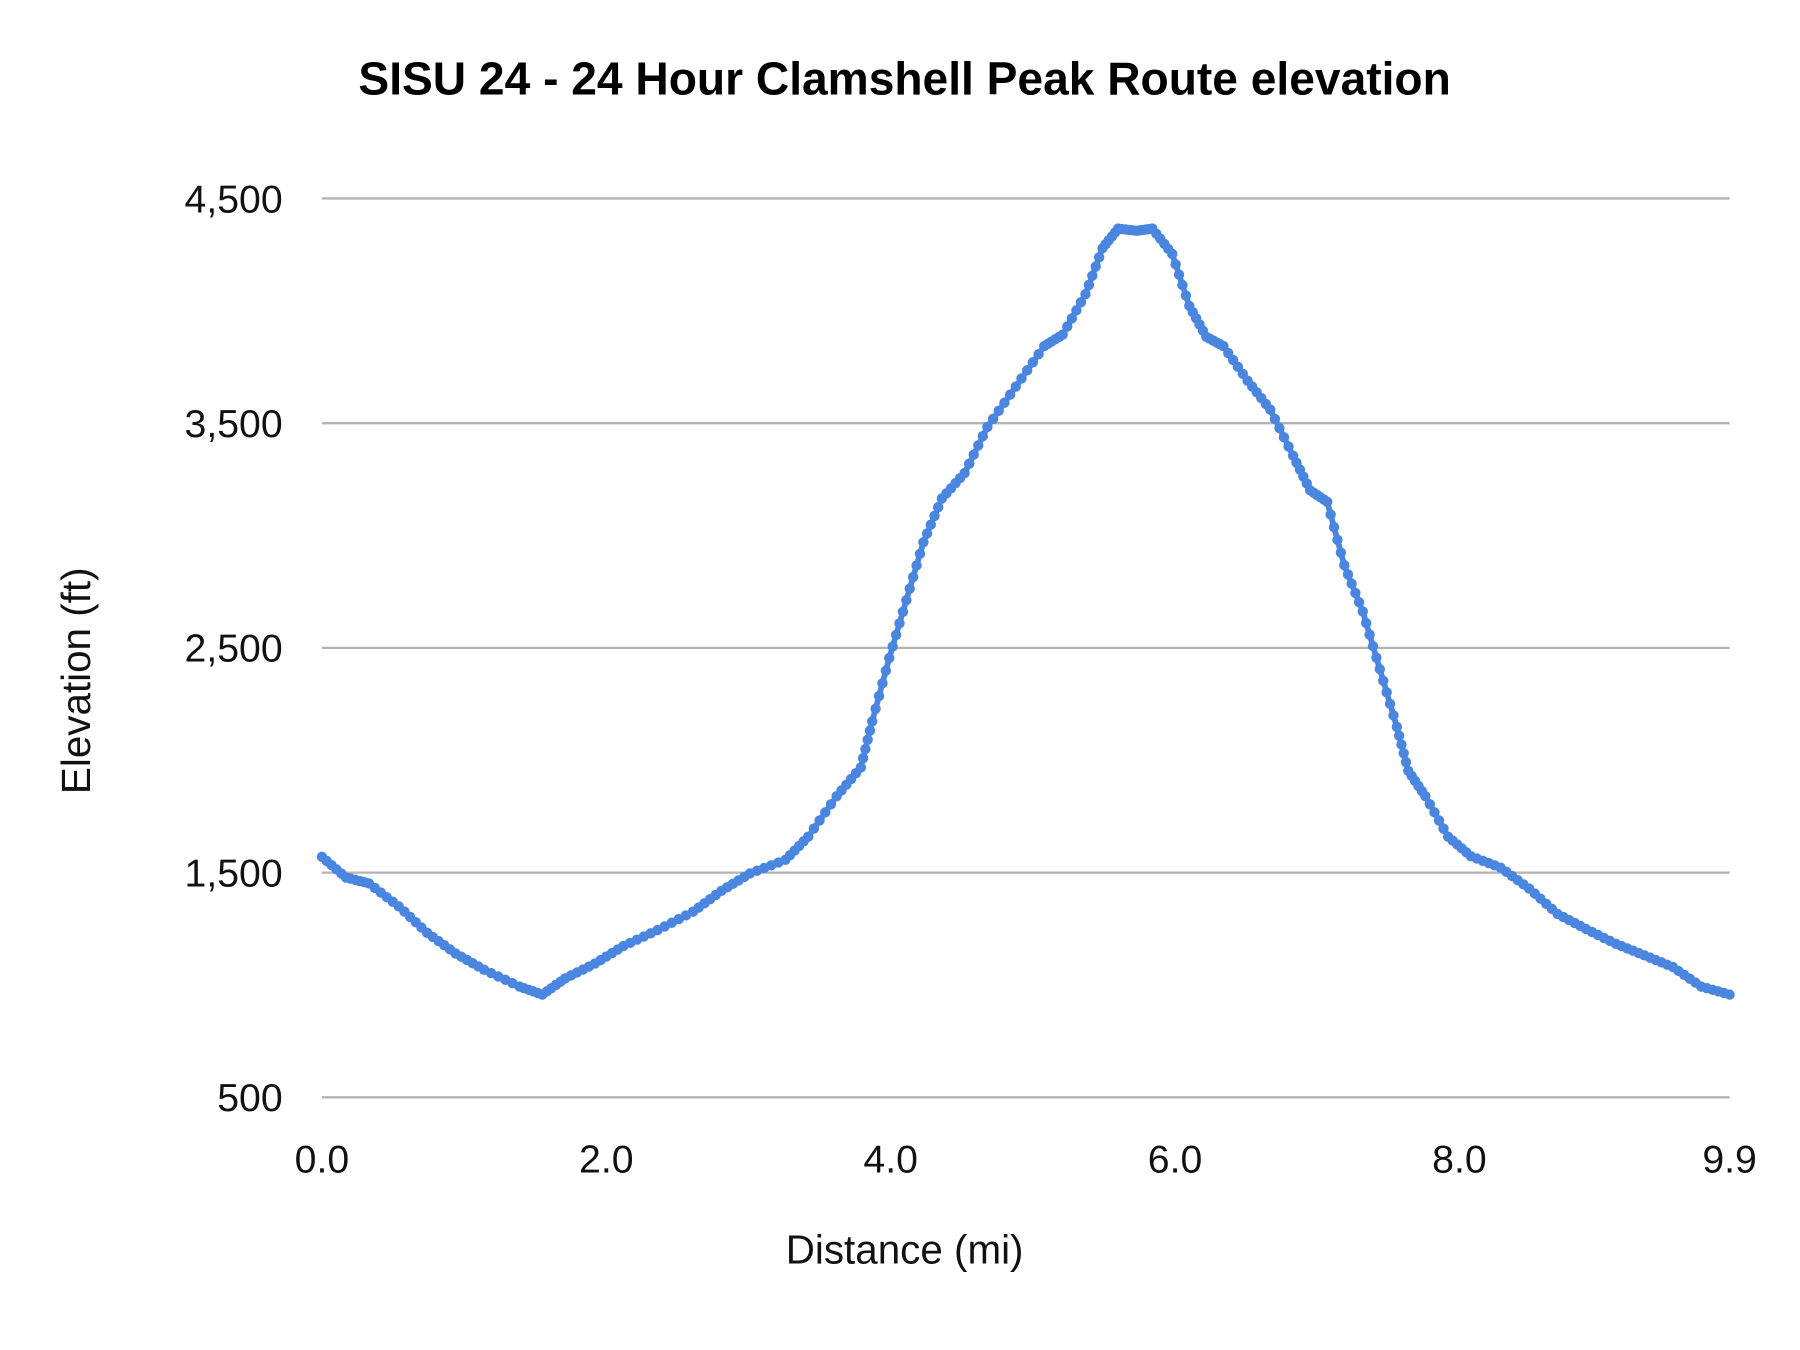 This screenshot has width=1800, height=1350. I want to click on x-axis-ticks: 0.0 2.0 4.0 6.0 8.0 9.9, so click(1026, 1159).